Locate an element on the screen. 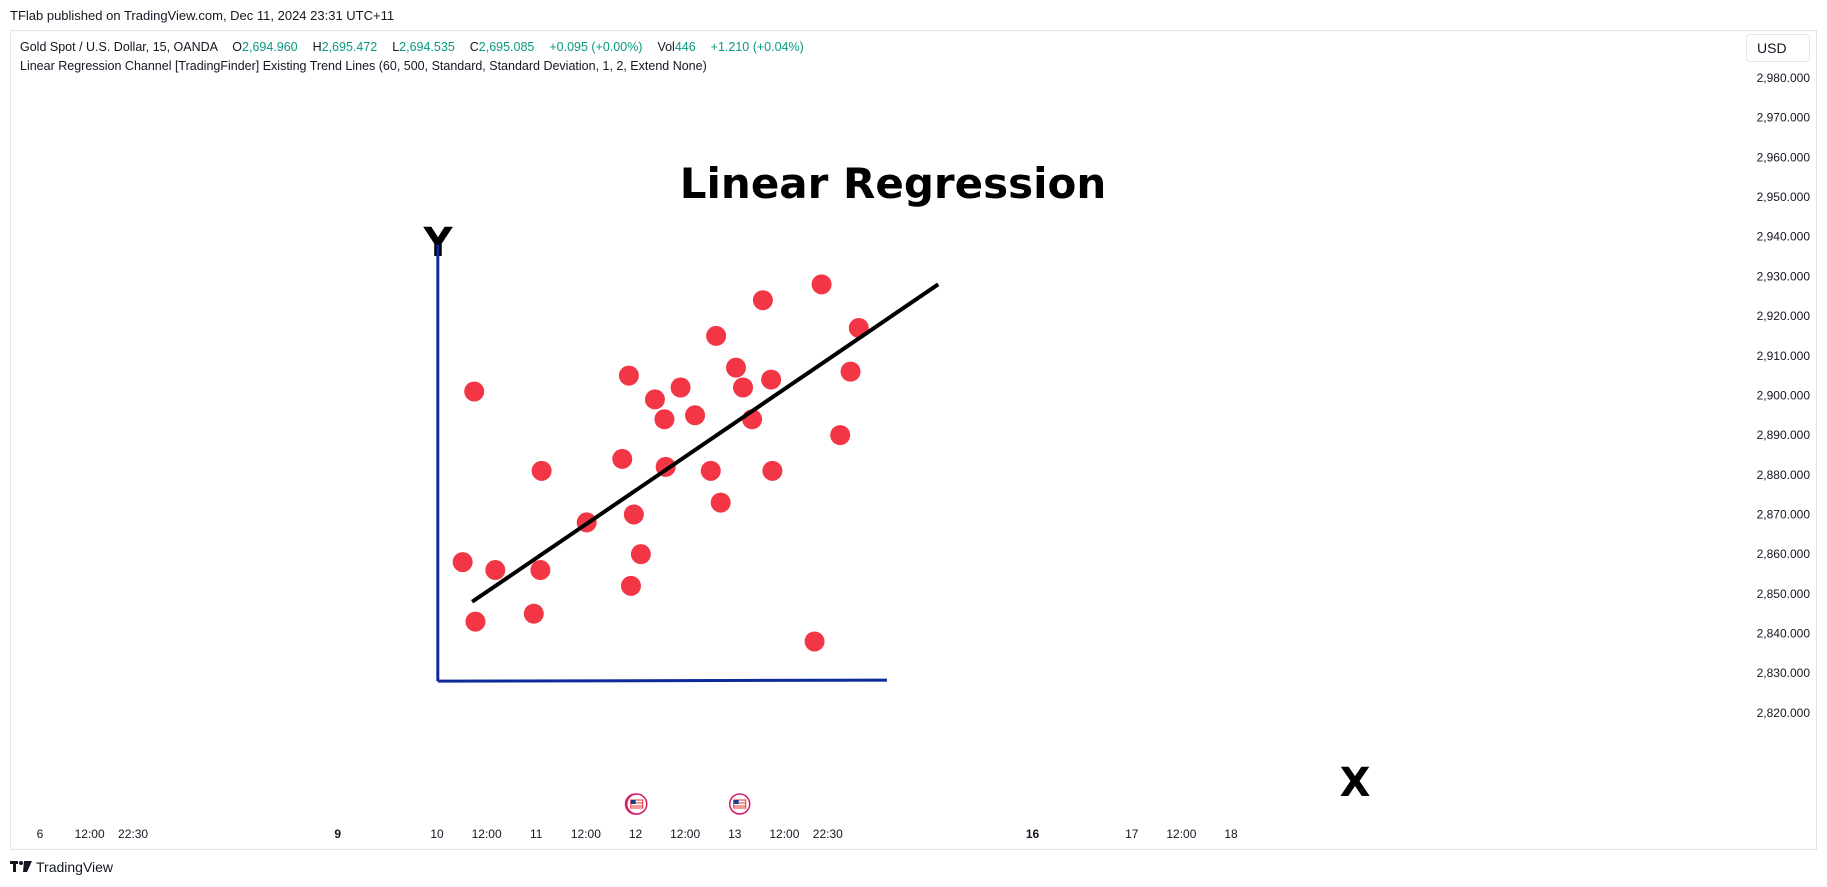 The width and height of the screenshot is (1827, 887). chart-title: Linear Regression is located at coordinates (893, 183).